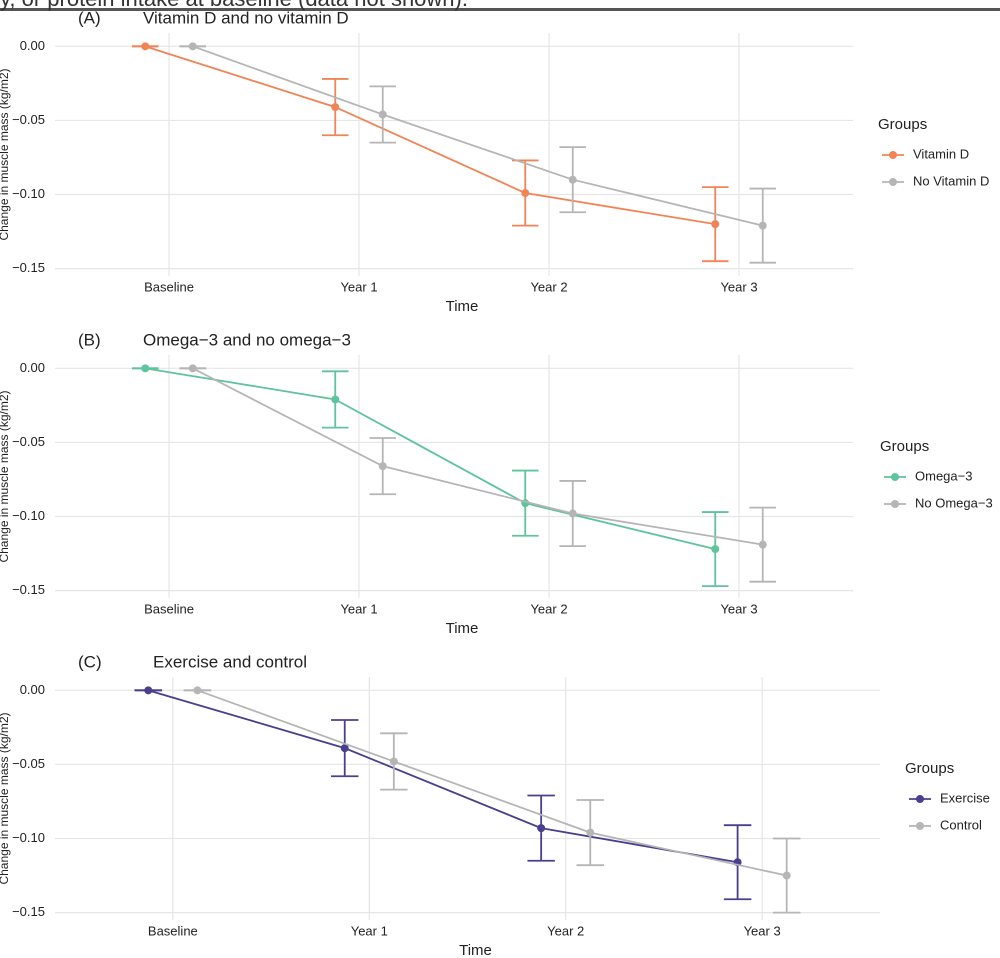 The height and width of the screenshot is (958, 1000). I want to click on panel-tag: (A), so click(89, 17).